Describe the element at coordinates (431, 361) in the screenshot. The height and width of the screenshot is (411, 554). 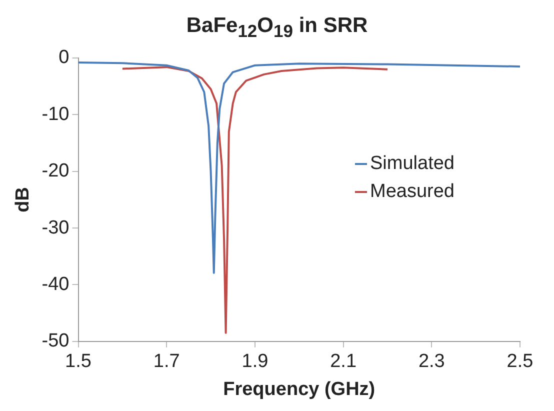
I see `x-tick-label: 2.3` at that location.